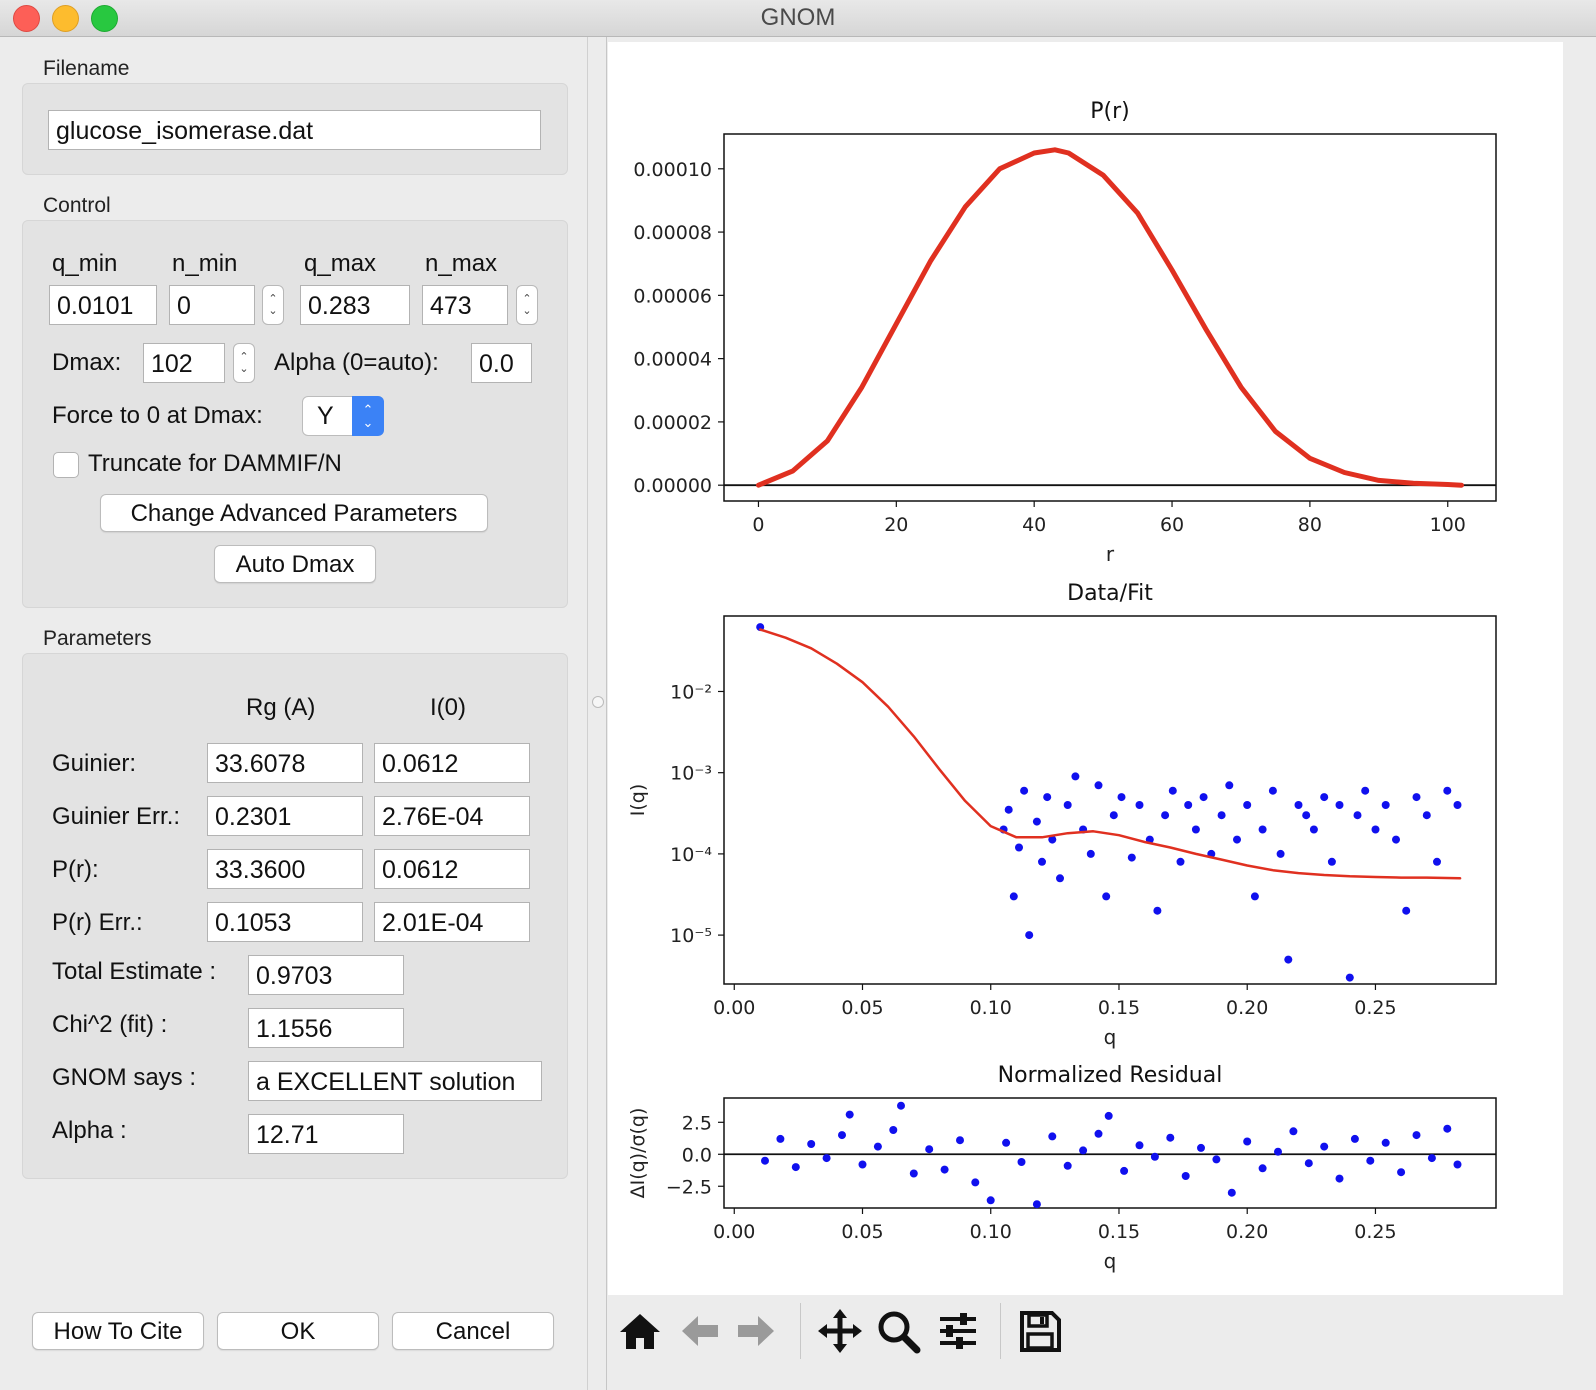 The image size is (1596, 1390). Describe the element at coordinates (103, 305) in the screenshot. I see `q-min-field: 0.0101` at that location.